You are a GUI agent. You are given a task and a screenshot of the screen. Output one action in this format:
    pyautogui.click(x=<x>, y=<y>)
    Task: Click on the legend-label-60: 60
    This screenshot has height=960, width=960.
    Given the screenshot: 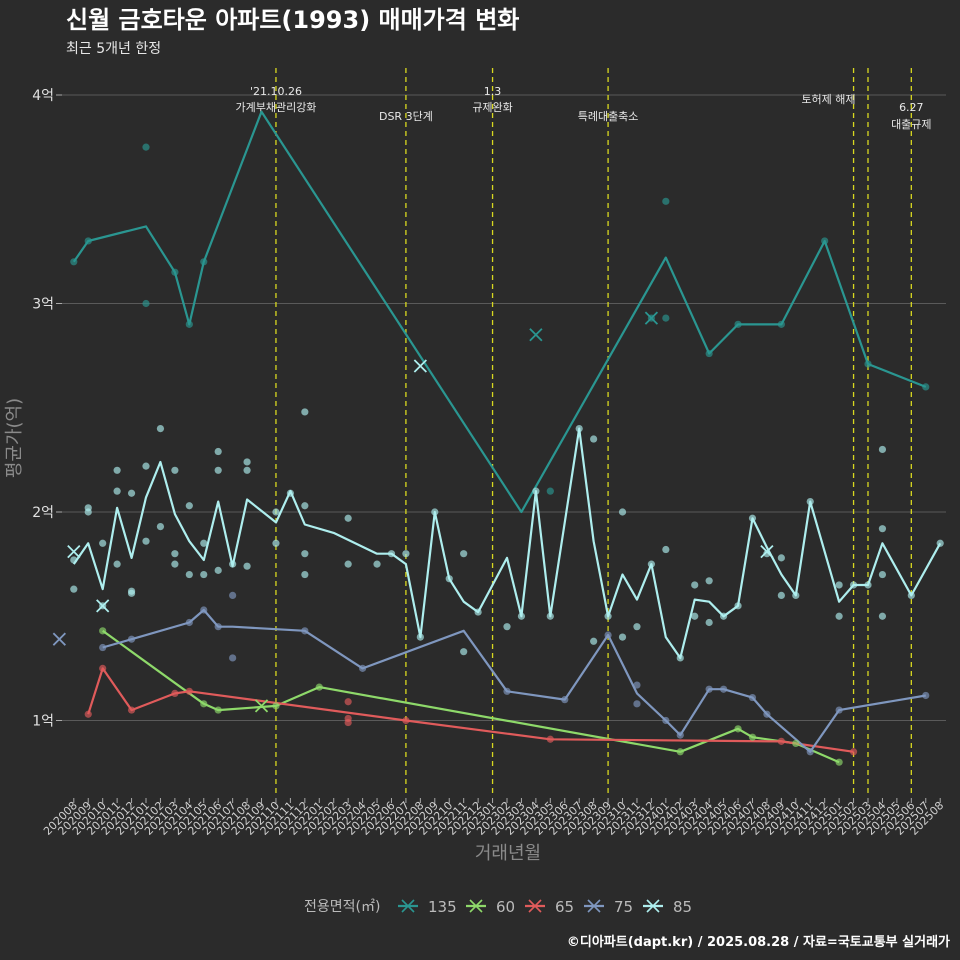 What is the action you would take?
    pyautogui.click(x=505, y=907)
    